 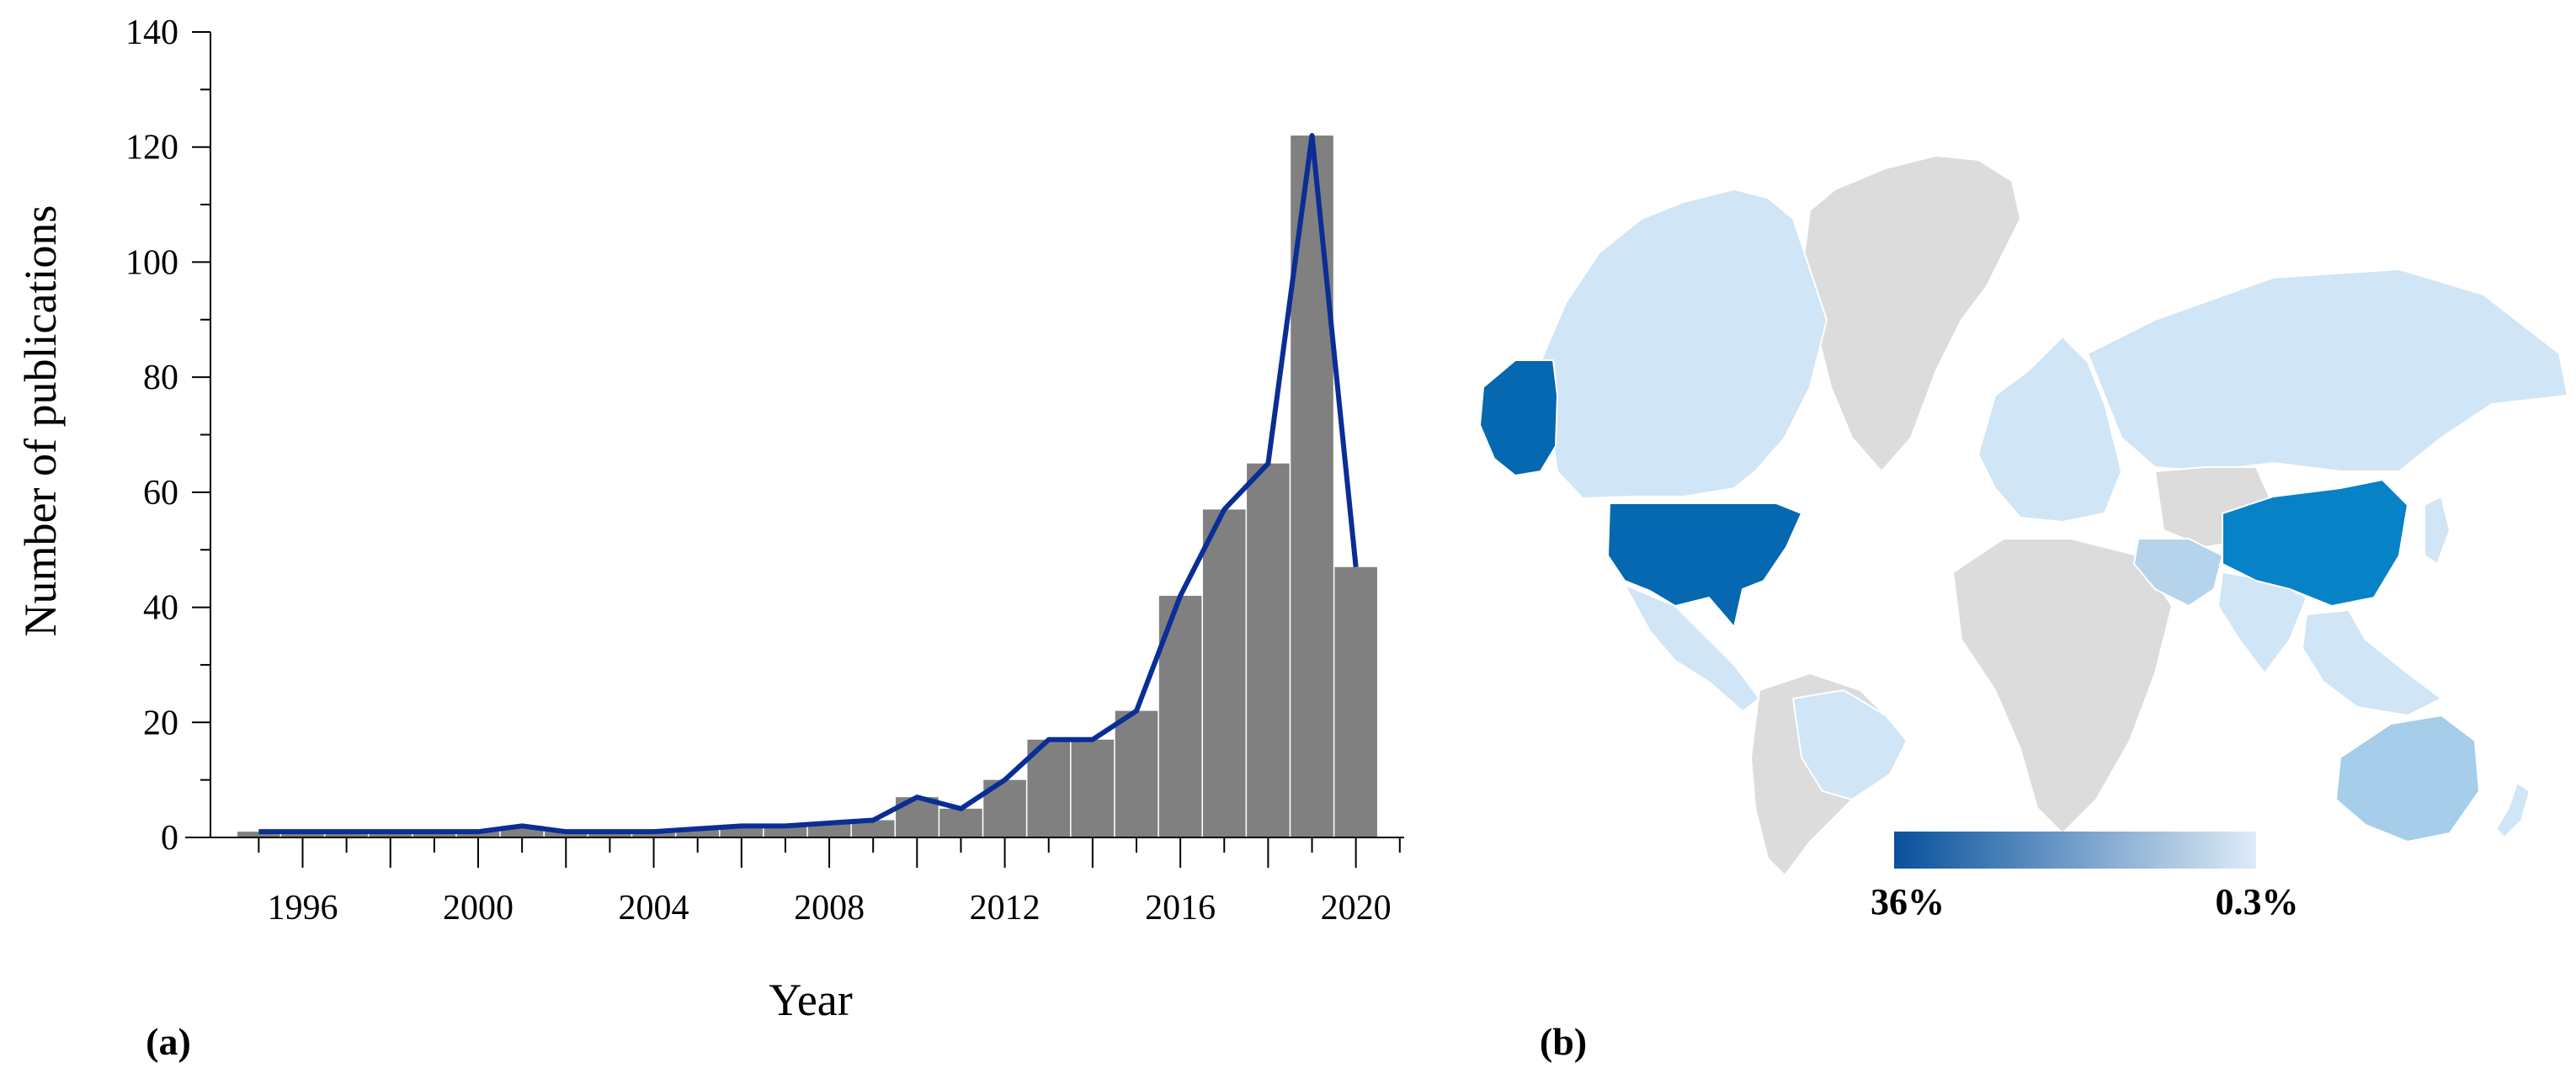 What do you see at coordinates (1519, 418) in the screenshot?
I see `map-region-alaska` at bounding box center [1519, 418].